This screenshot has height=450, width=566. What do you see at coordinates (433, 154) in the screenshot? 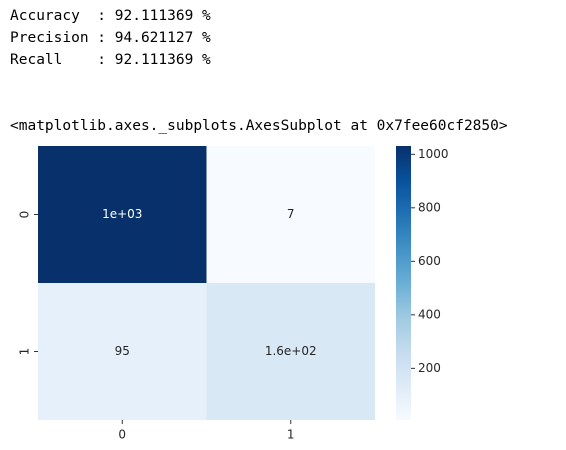
I see `colorbar-tick-label: 1000` at bounding box center [433, 154].